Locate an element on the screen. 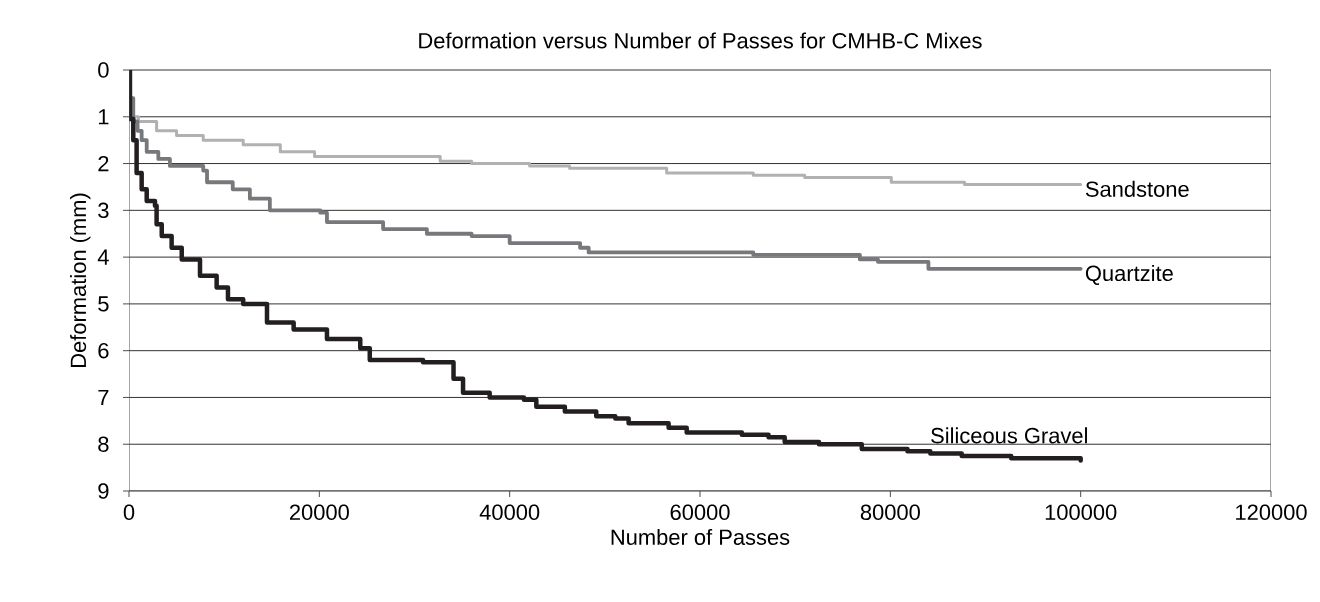 Image resolution: width=1320 pixels, height=602 pixels. y-tick-label: 3 is located at coordinates (103, 210).